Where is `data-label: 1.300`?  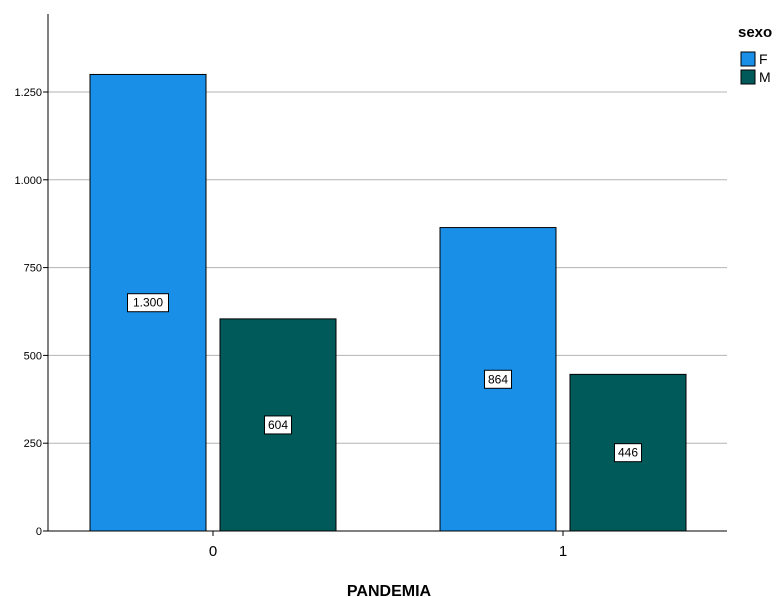
data-label: 1.300 is located at coordinates (148, 303).